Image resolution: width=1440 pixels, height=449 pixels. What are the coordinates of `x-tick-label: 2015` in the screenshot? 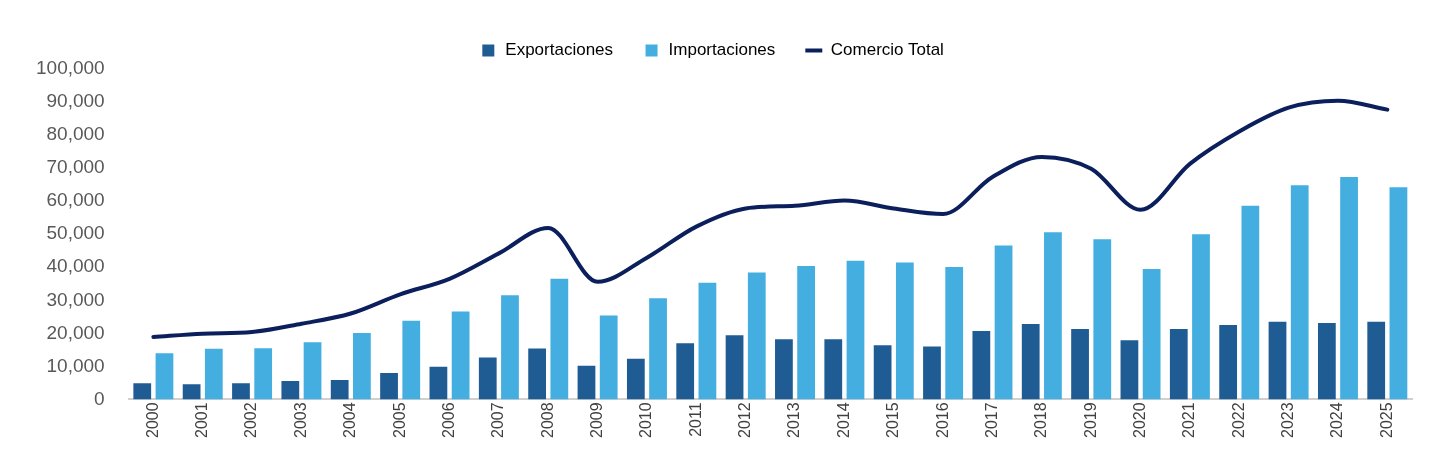 It's located at (893, 420).